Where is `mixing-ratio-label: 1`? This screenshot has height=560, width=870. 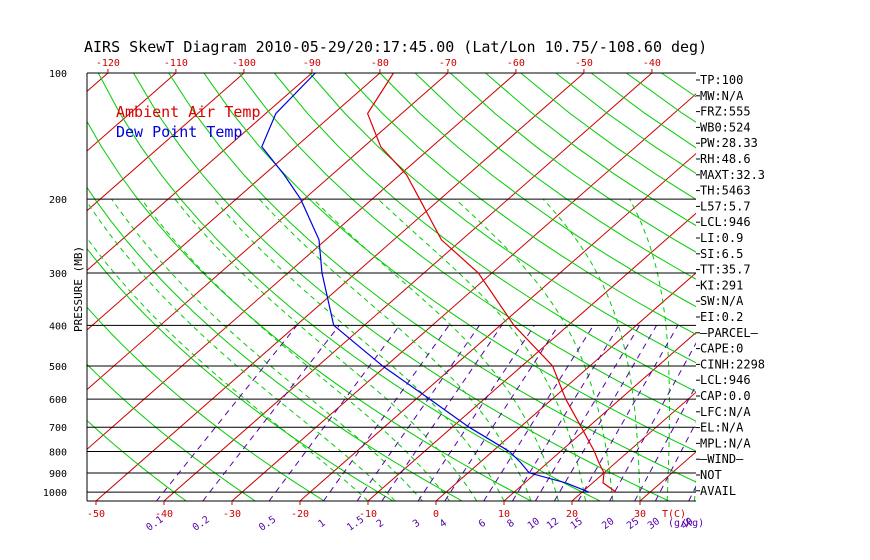
mixing-ratio-label: 1 is located at coordinates (321, 524).